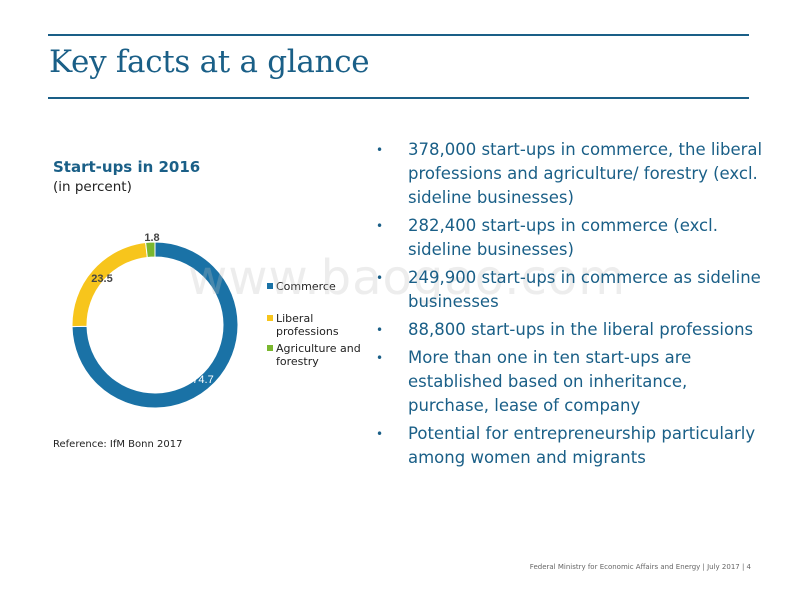 The image size is (800, 600). I want to click on watermark: www.baogao.com, so click(407, 278).